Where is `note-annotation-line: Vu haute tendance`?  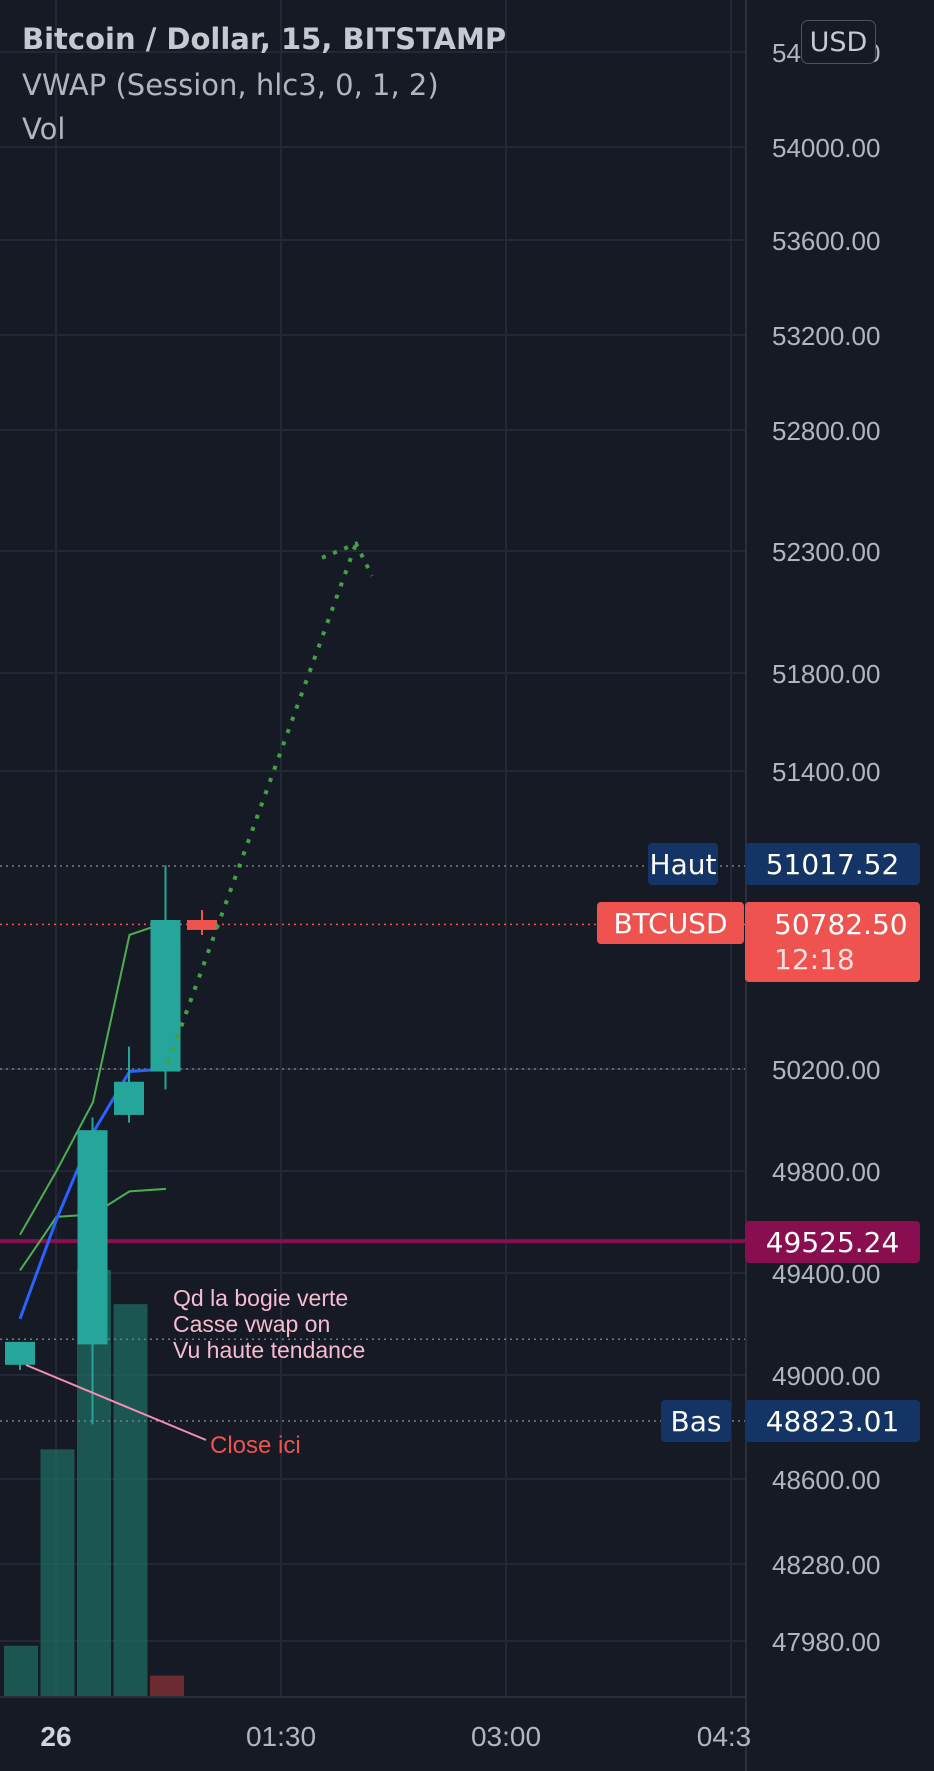
note-annotation-line: Vu haute tendance is located at coordinates (269, 1350).